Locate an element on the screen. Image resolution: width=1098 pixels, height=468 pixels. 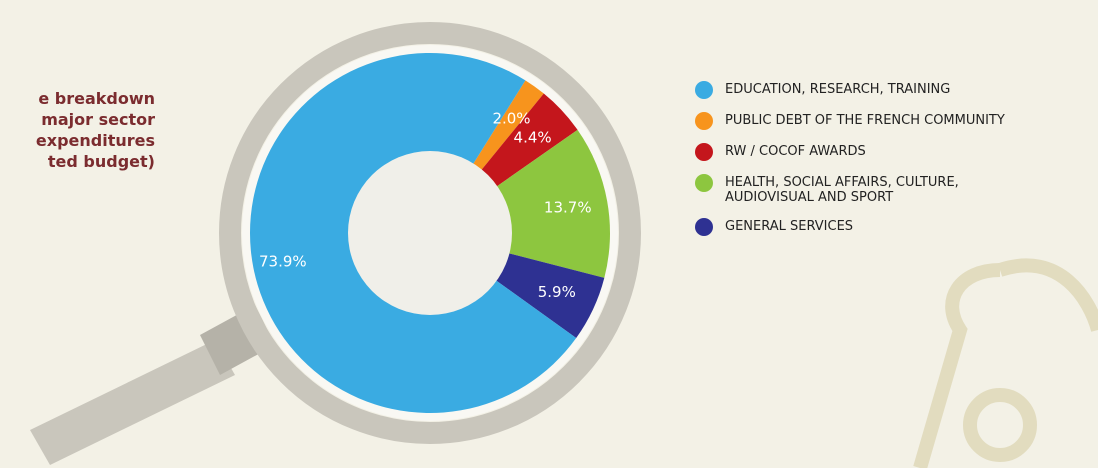
data-label: 73.9% is located at coordinates (283, 262).